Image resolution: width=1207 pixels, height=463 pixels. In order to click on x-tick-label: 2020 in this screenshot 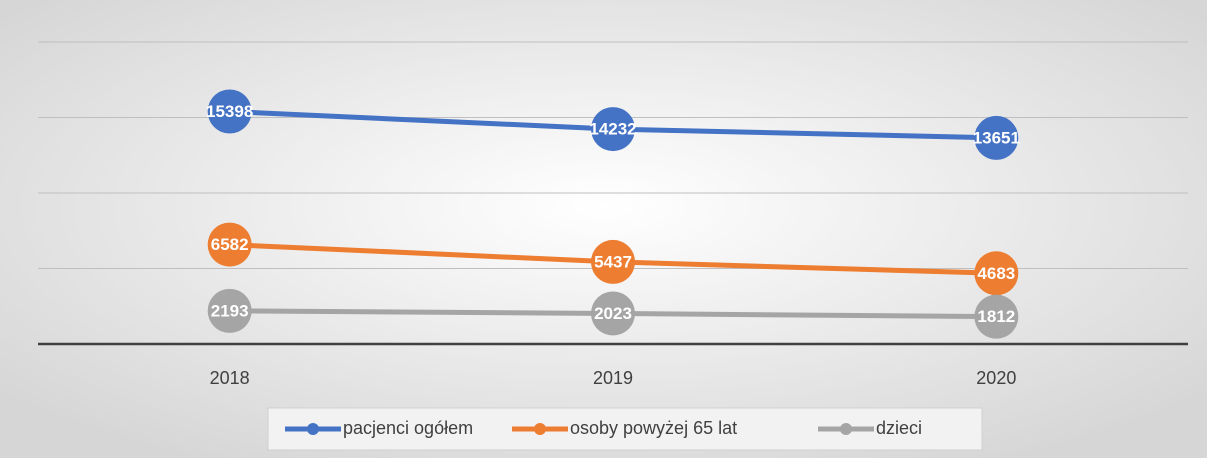, I will do `click(996, 378)`.